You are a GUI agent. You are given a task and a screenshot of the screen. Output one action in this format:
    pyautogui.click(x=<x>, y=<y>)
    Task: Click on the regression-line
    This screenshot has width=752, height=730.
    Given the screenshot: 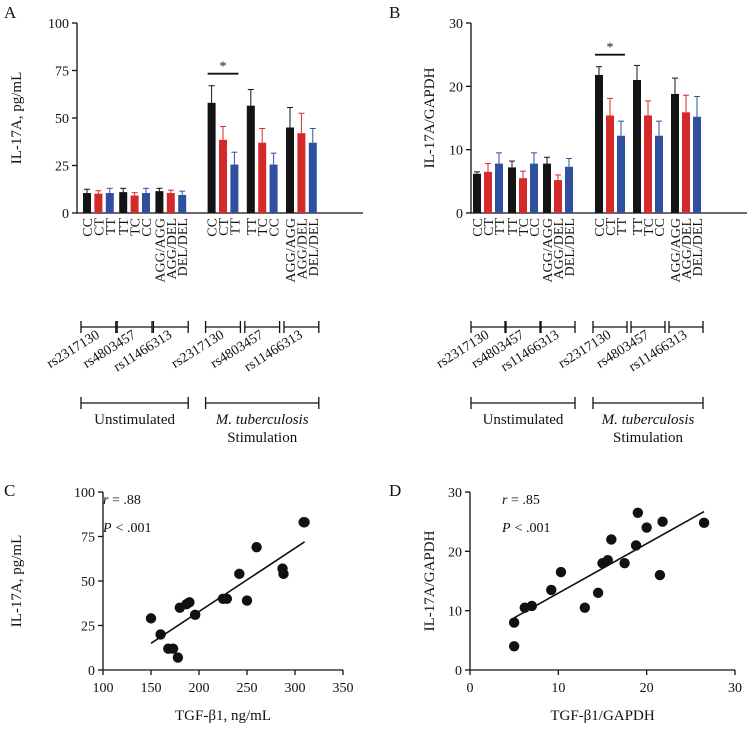 What is the action you would take?
    pyautogui.click(x=228, y=592)
    